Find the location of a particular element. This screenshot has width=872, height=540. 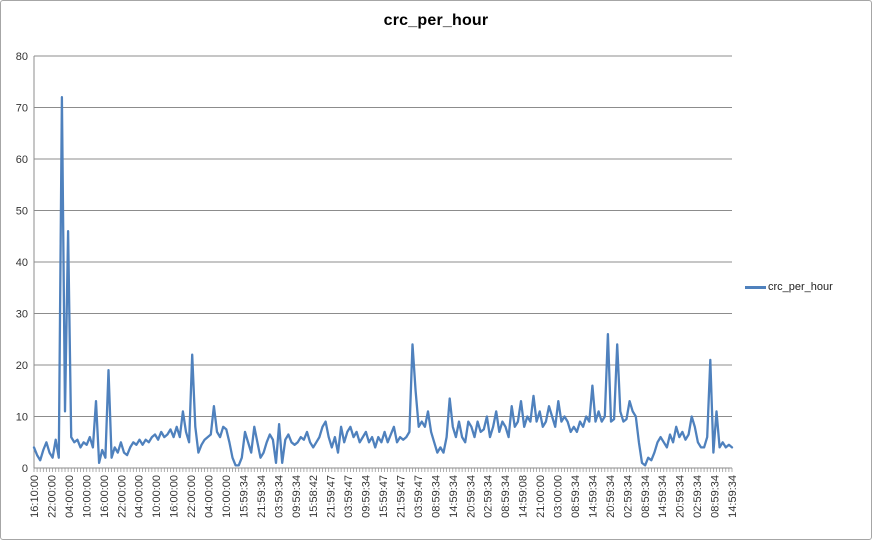

x-axis-tick-label: 15:58:42 is located at coordinates (314, 496).